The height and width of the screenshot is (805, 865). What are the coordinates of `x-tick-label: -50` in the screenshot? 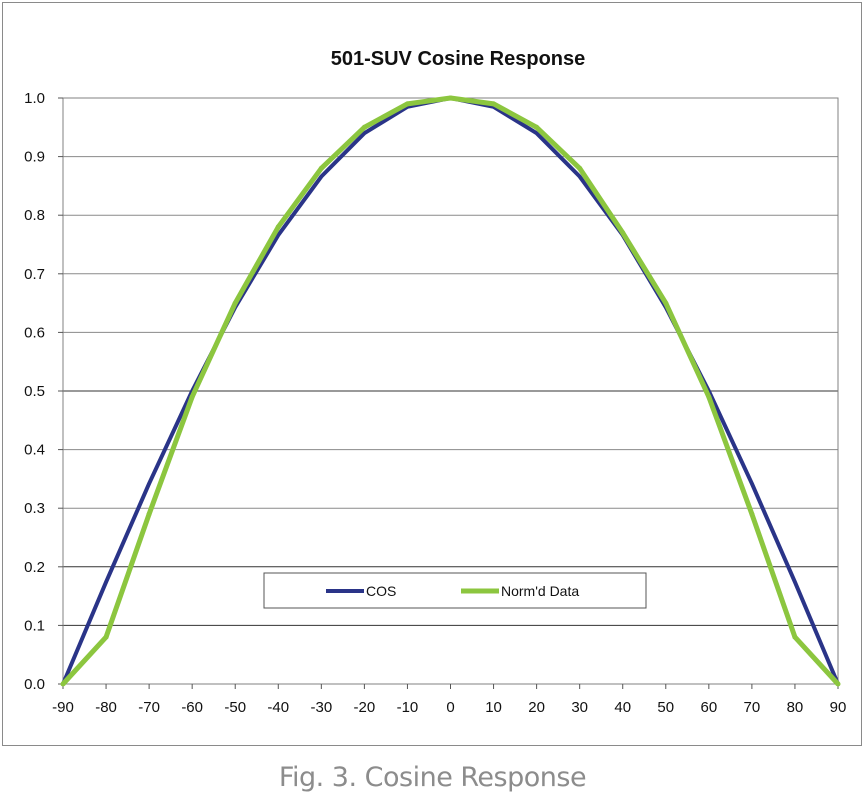 It's located at (235, 707).